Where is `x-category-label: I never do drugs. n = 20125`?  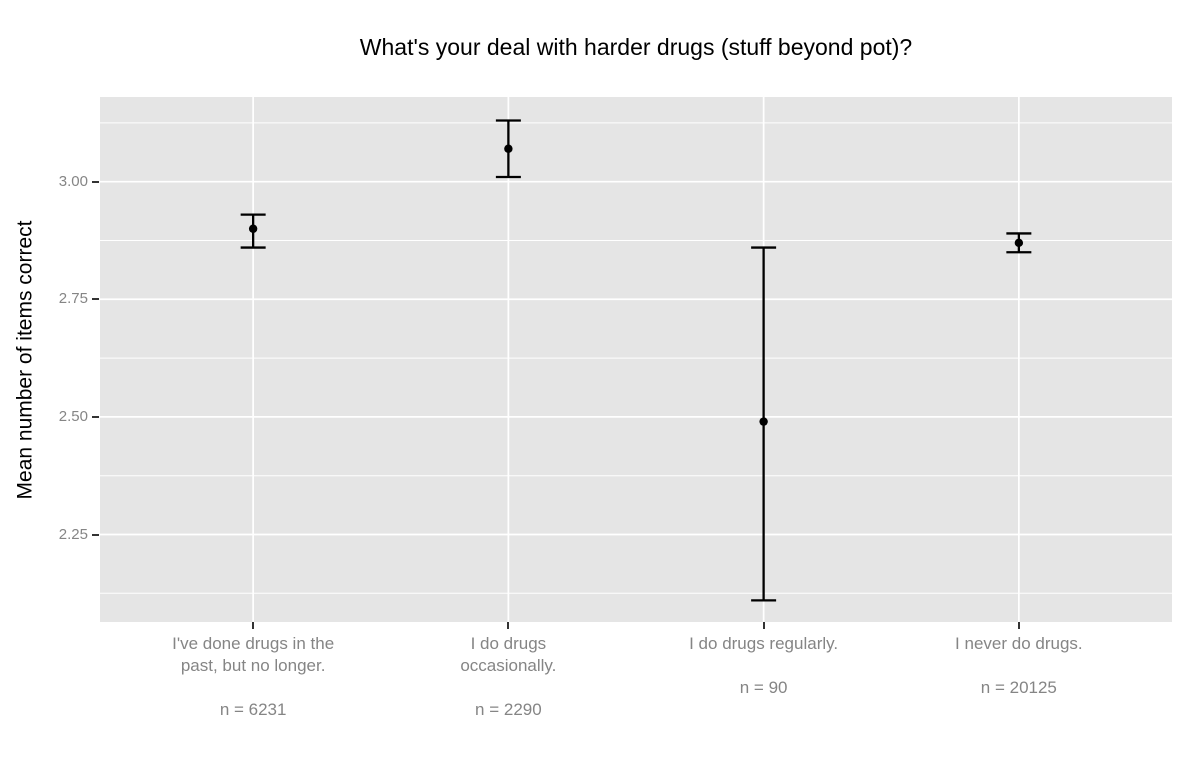
x-category-label: I never do drugs. n = 20125 is located at coordinates (1019, 666).